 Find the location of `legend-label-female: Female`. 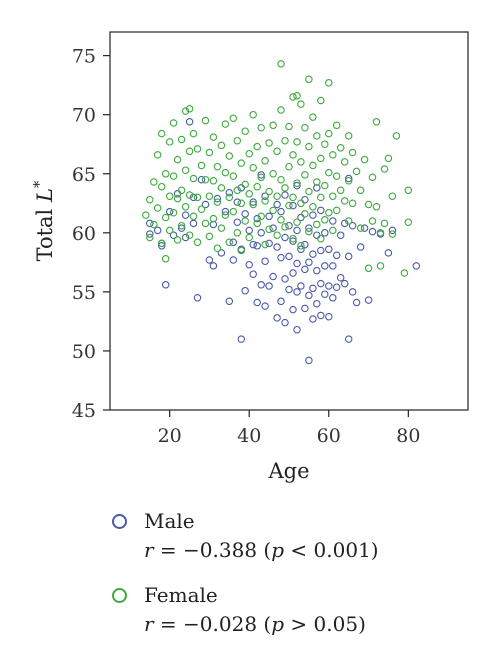

legend-label-female: Female is located at coordinates (181, 595).